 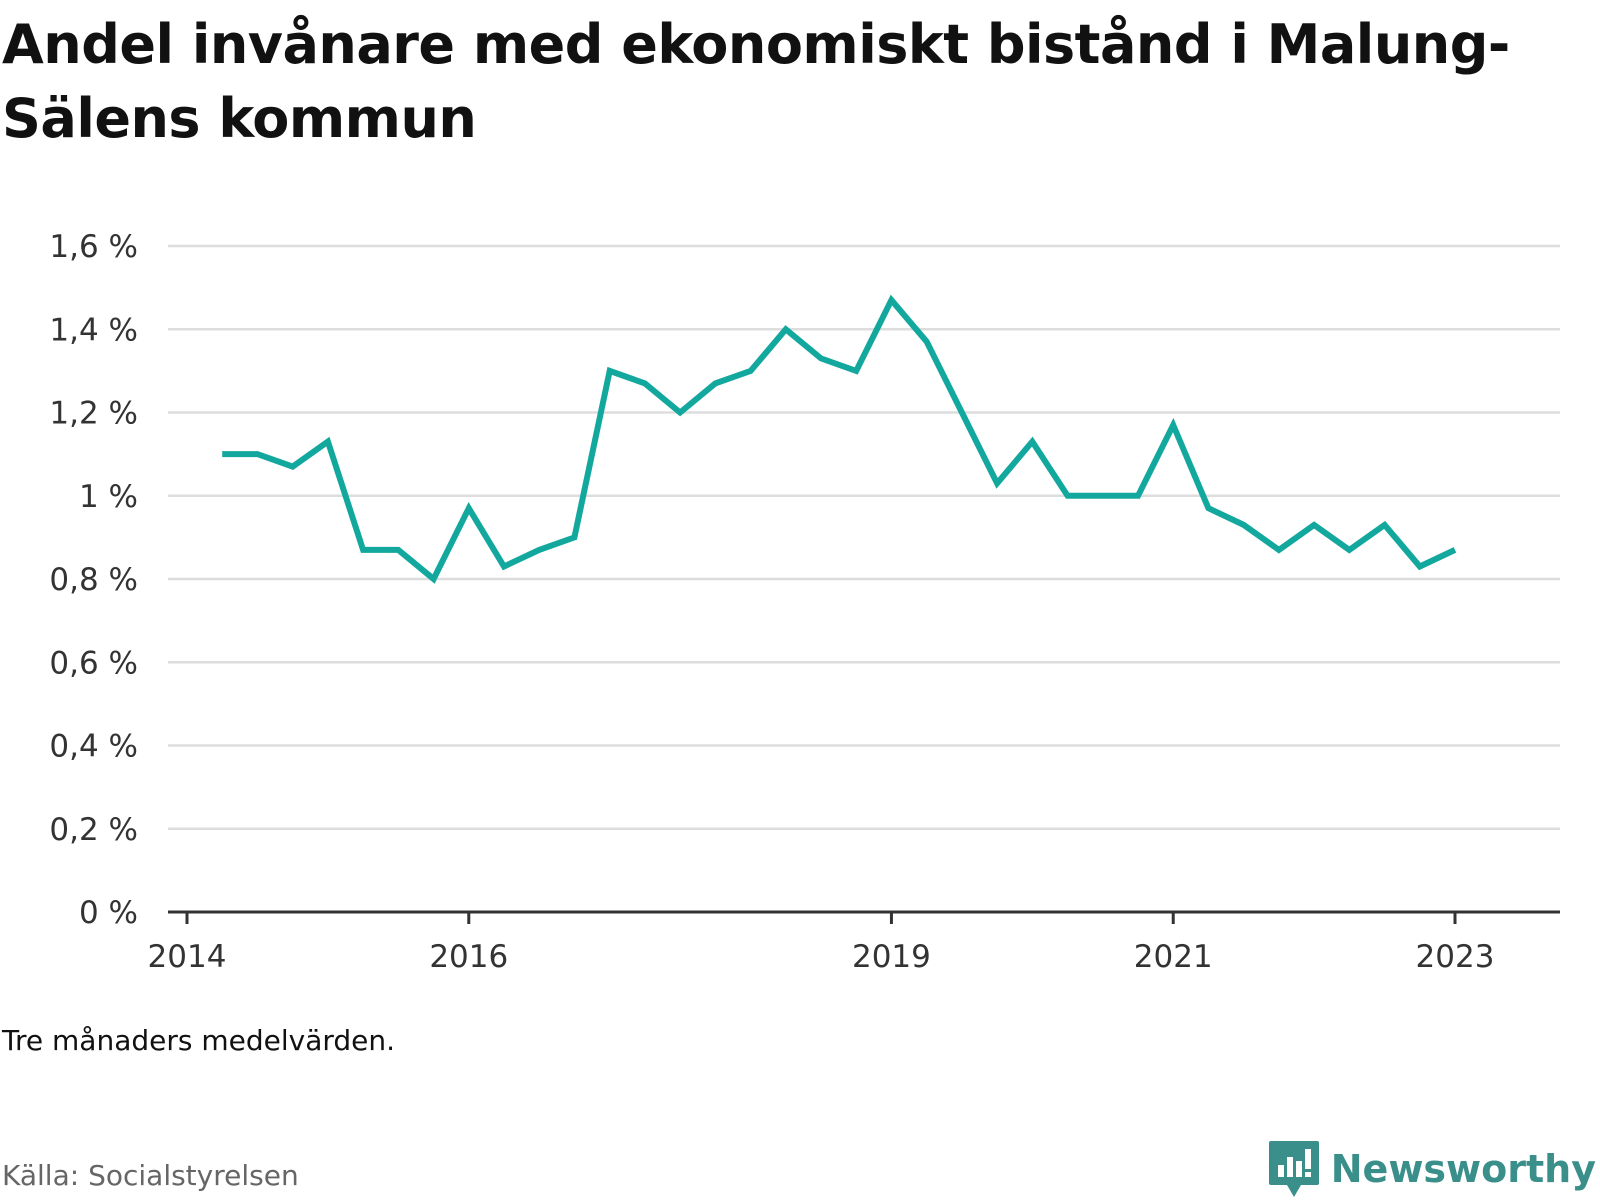 What do you see at coordinates (821, 957) in the screenshot?
I see `x-axis-tick-labels: 2014 2016 2019 2021 2023` at bounding box center [821, 957].